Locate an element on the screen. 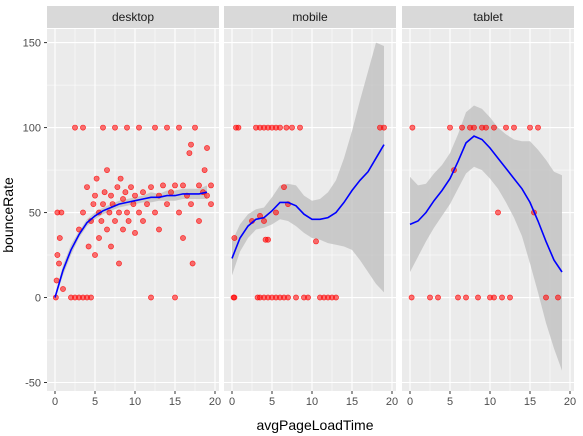  y-tick-label: 150 is located at coordinates (32, 44).